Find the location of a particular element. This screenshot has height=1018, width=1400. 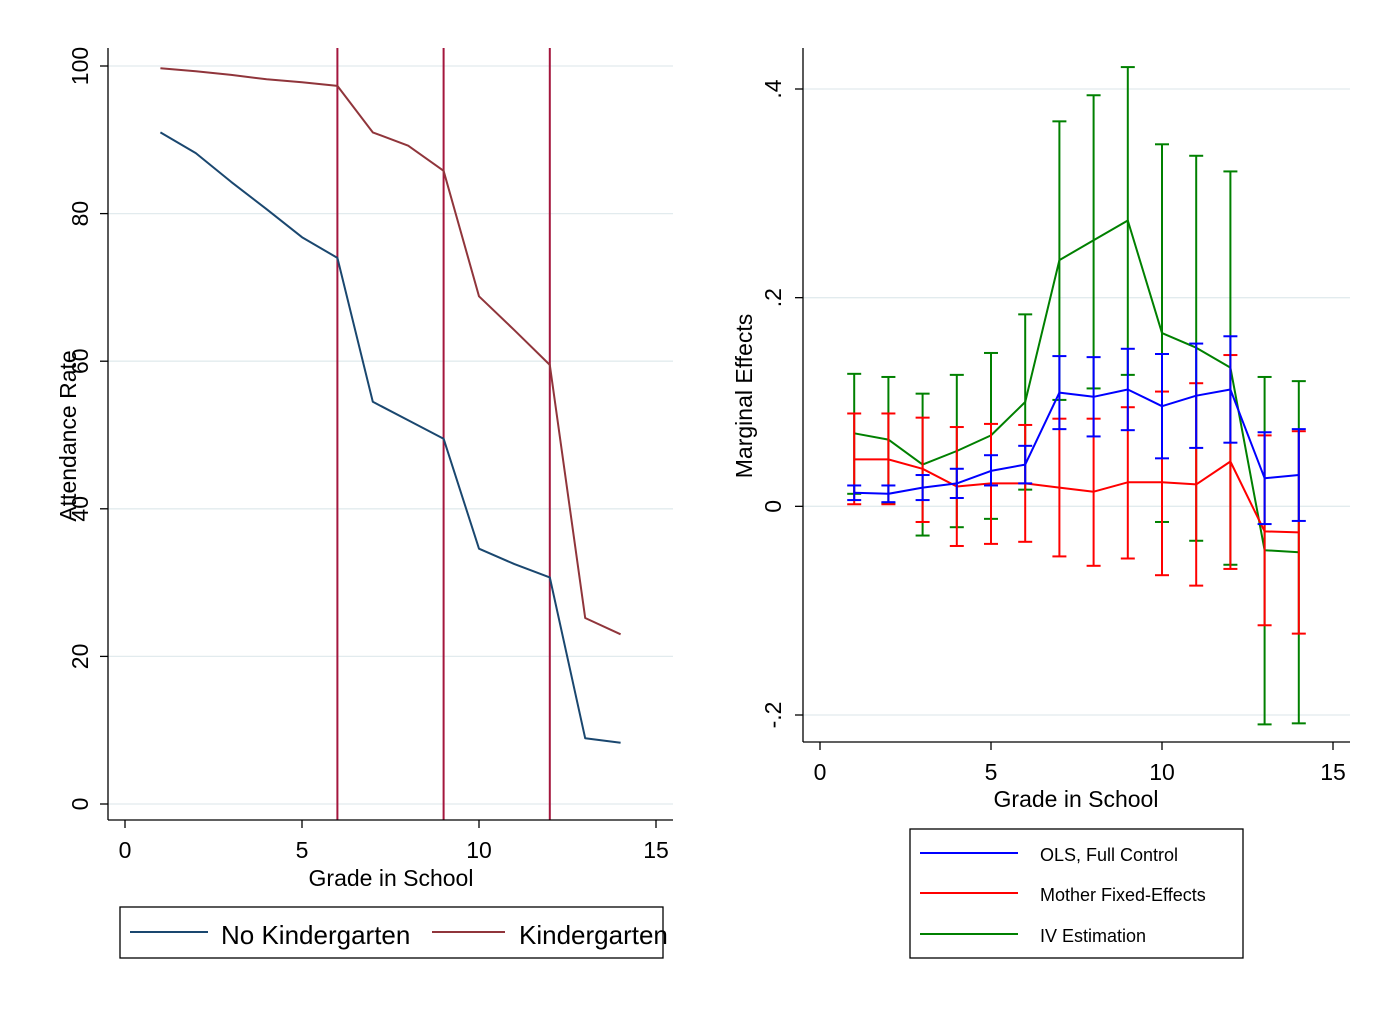

attendance-x-tick-label: 15 is located at coordinates (656, 850).